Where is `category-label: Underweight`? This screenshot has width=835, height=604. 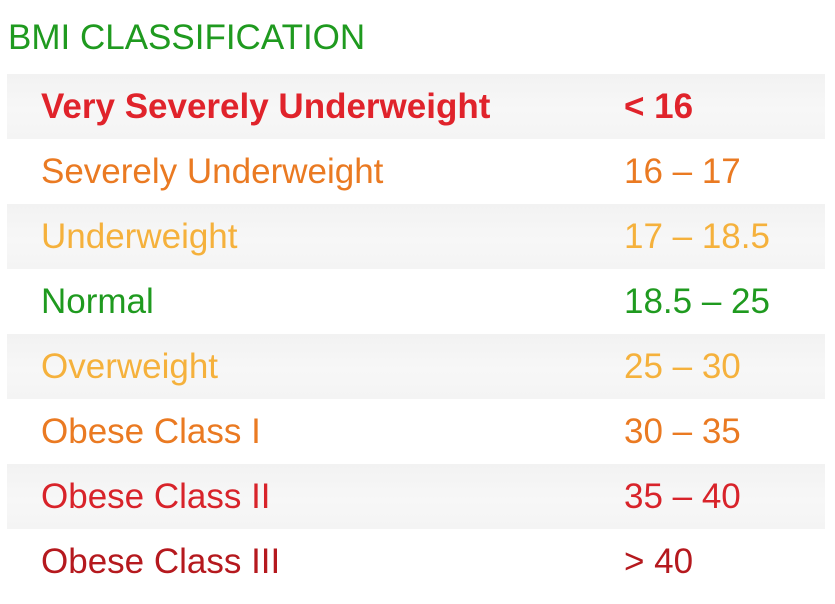 category-label: Underweight is located at coordinates (139, 236).